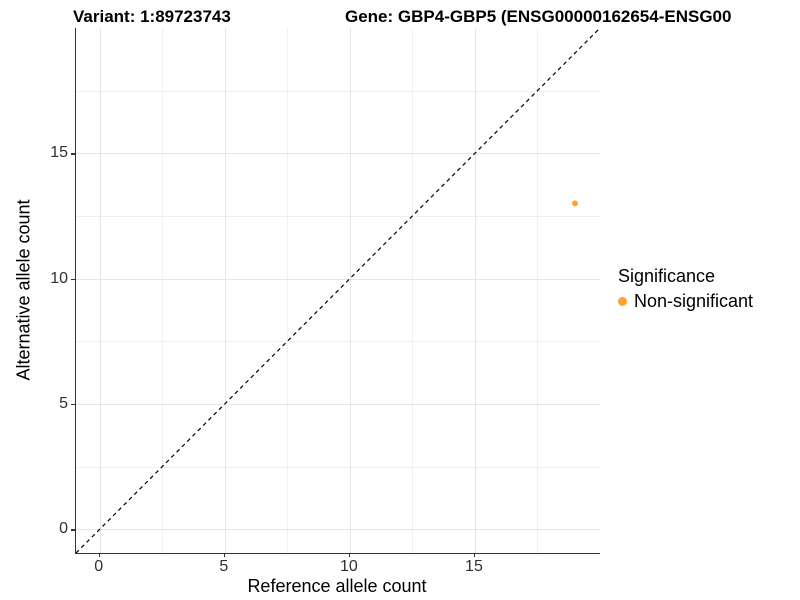 The width and height of the screenshot is (800, 600). I want to click on x-axis-title: Reference allele count, so click(337, 586).